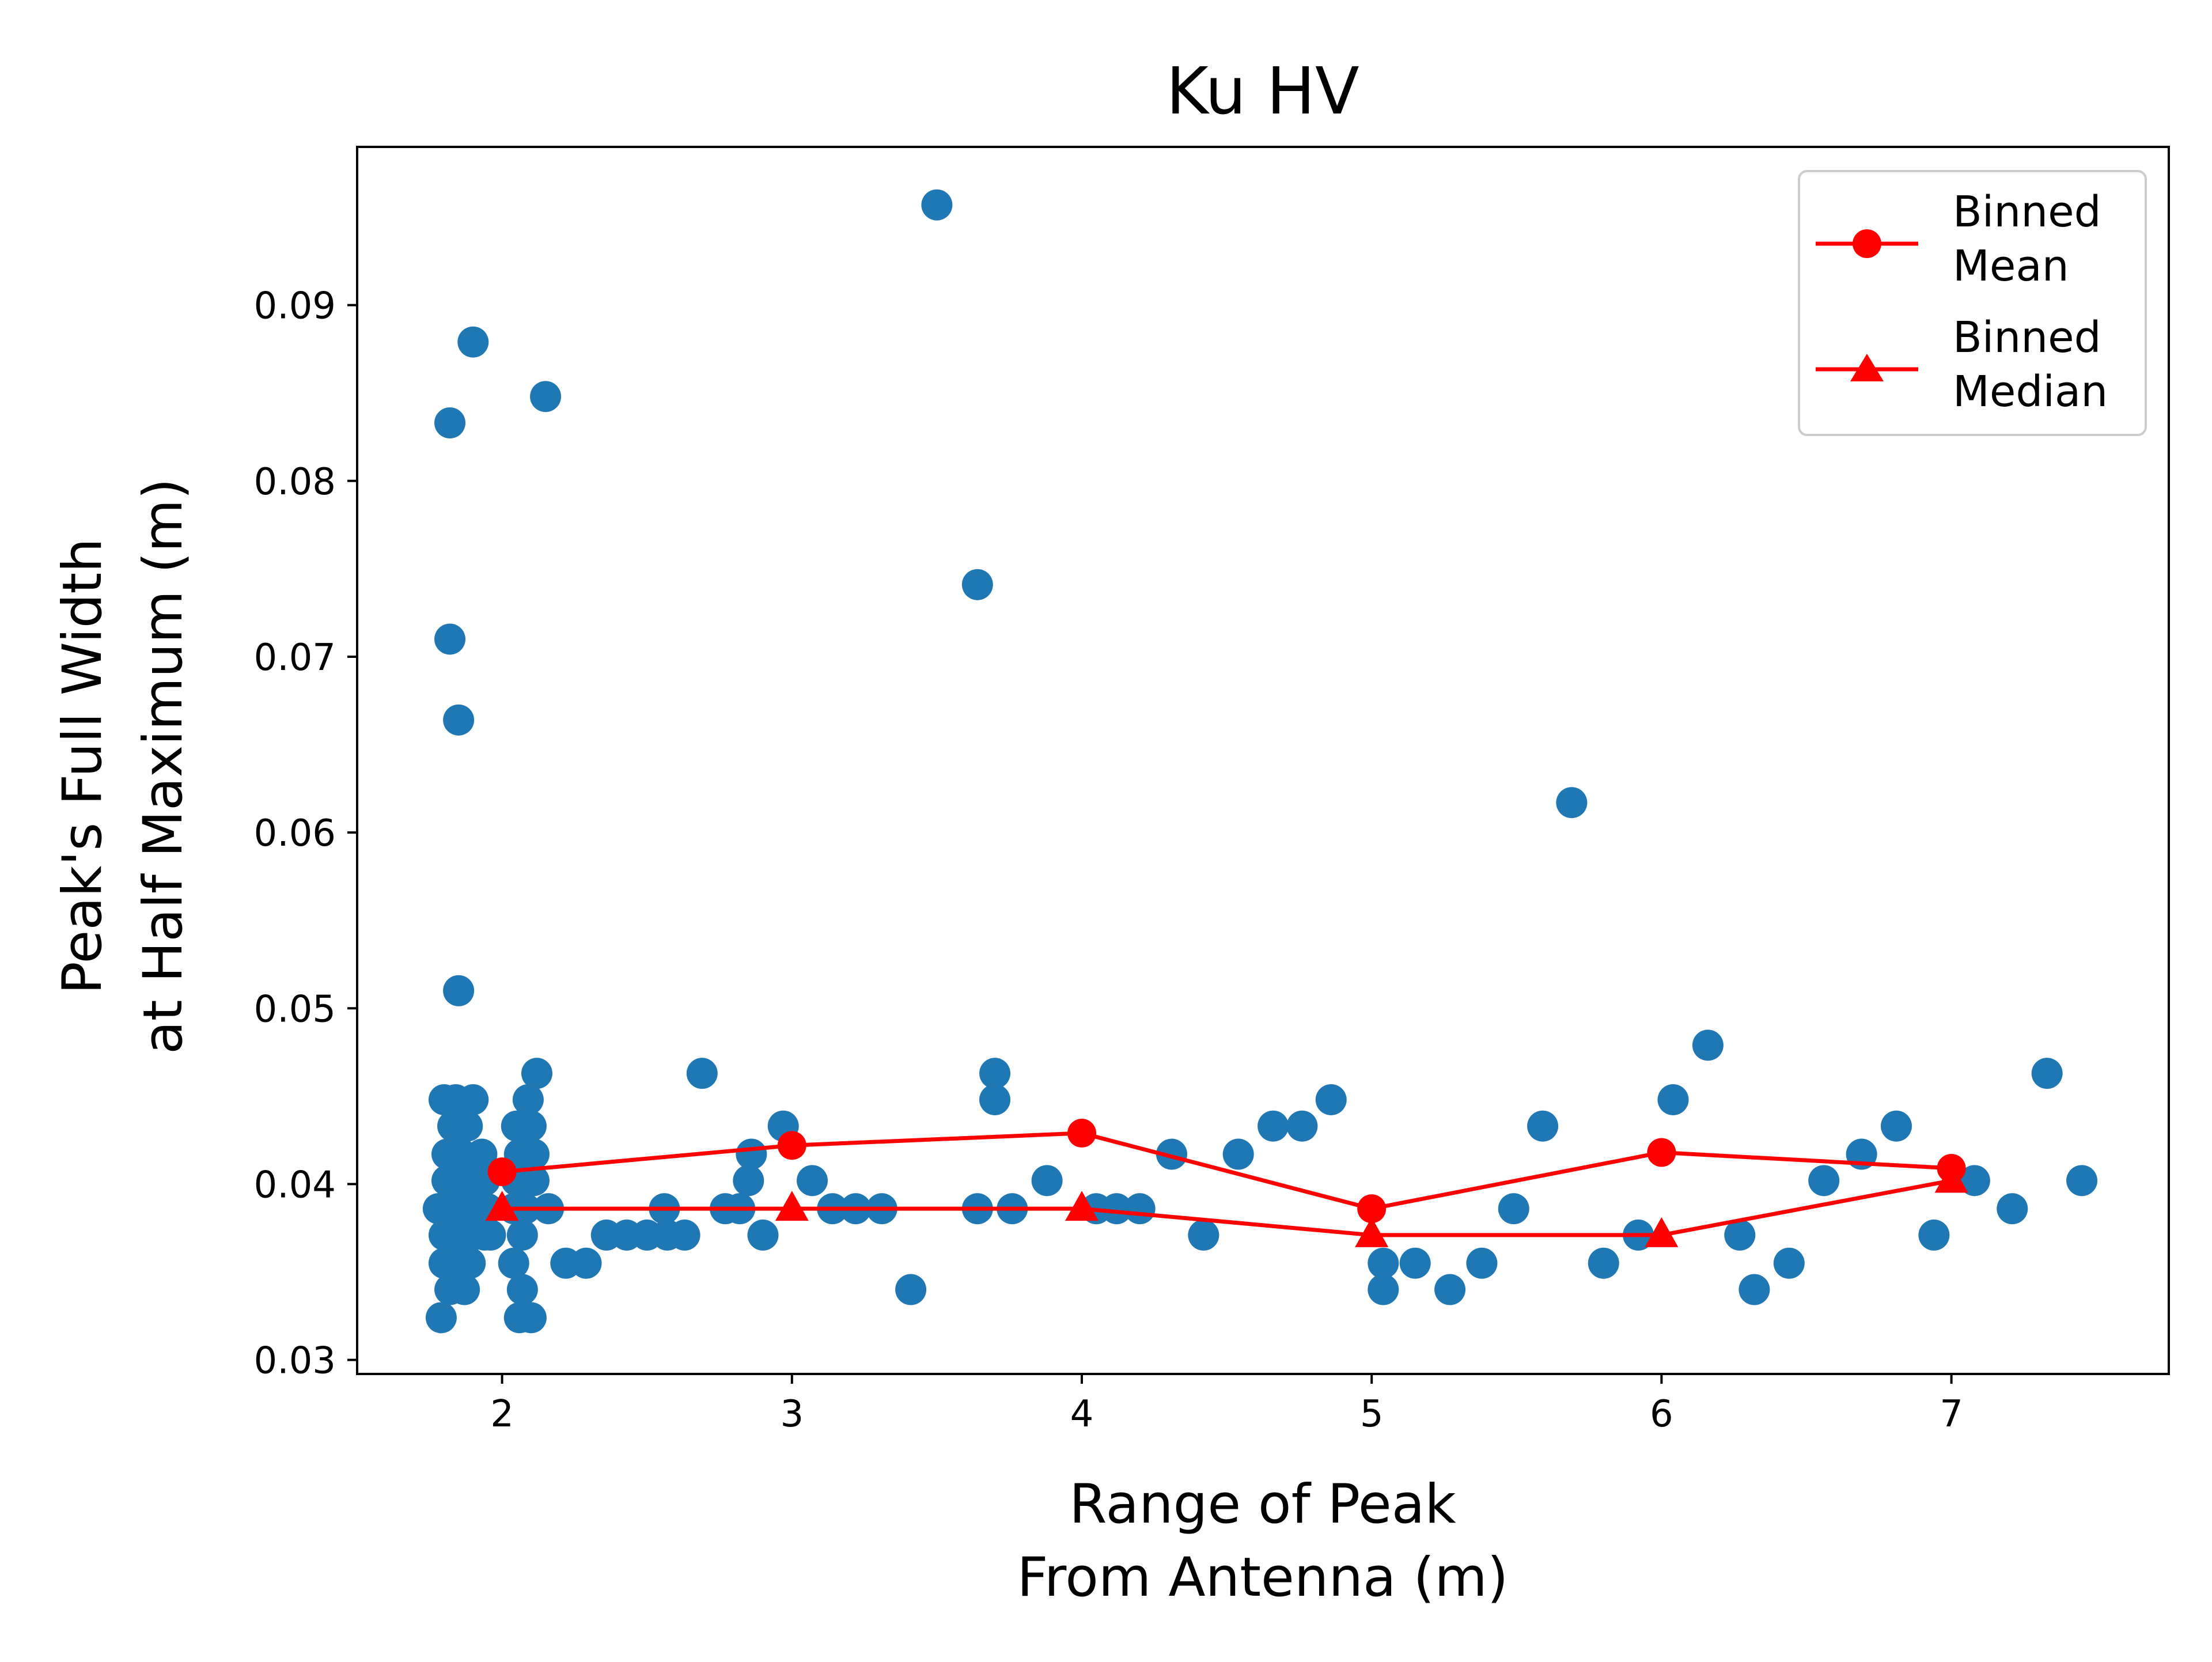  I want to click on y-tick-label: 0.04, so click(295, 1185).